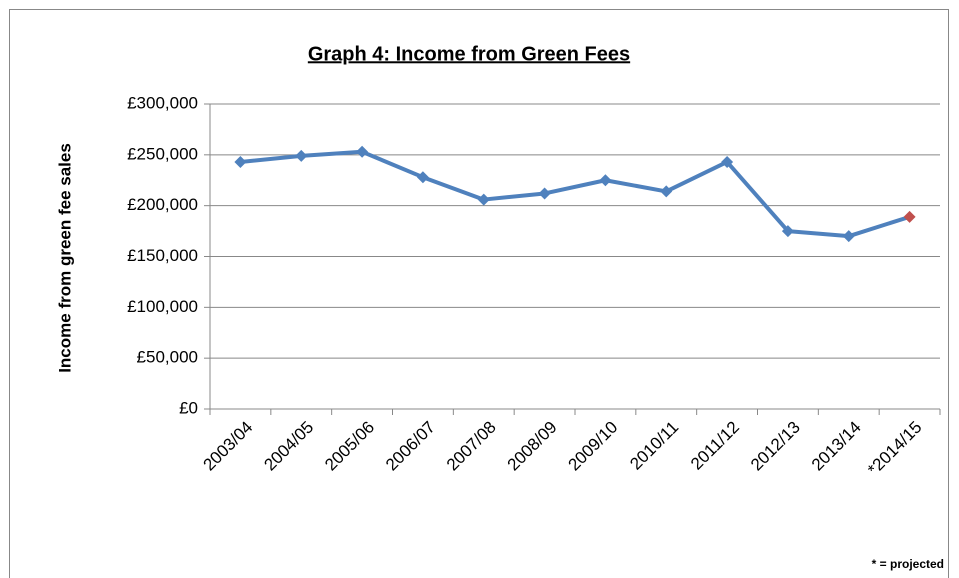  I want to click on y-tick-label: £50,000, so click(167, 357).